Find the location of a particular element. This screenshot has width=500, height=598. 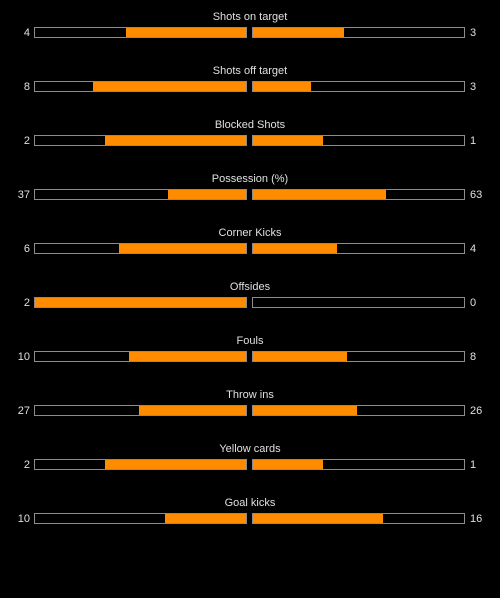

home-value: 6 is located at coordinates (26, 249).